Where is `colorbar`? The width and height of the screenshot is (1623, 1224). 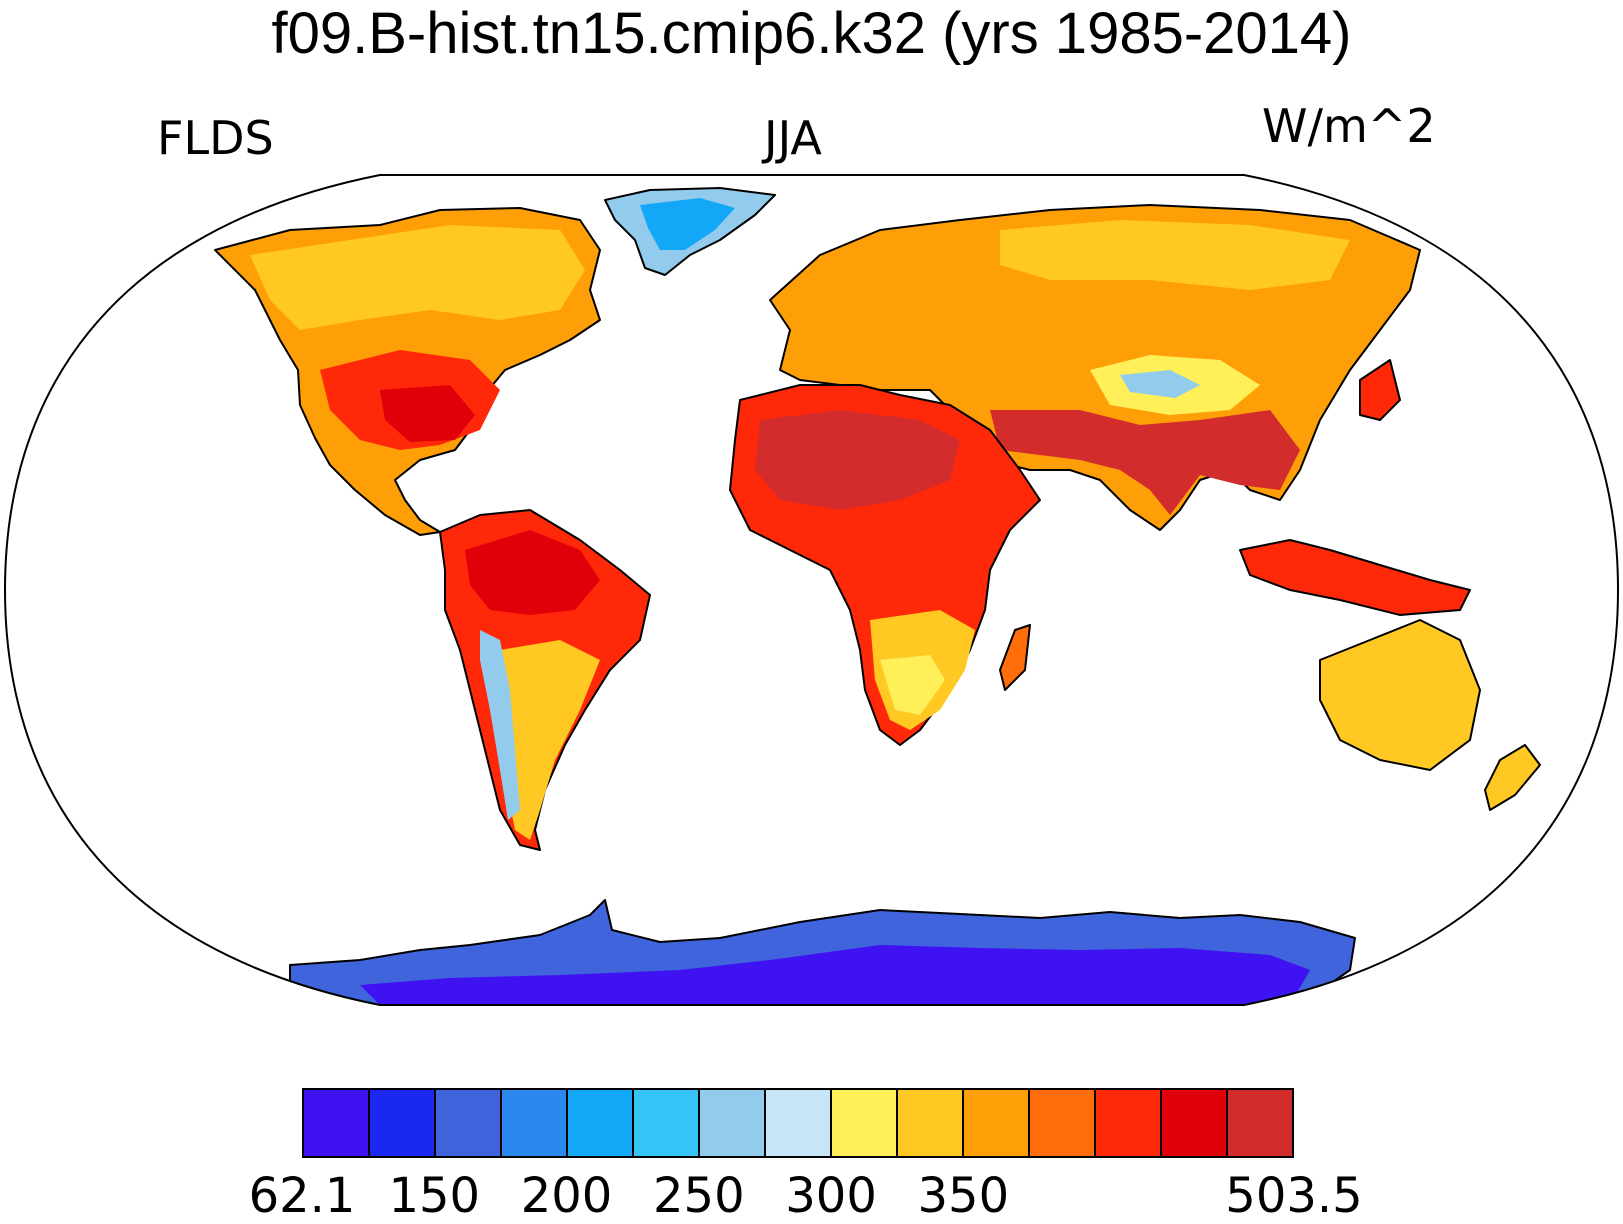 colorbar is located at coordinates (798, 1123).